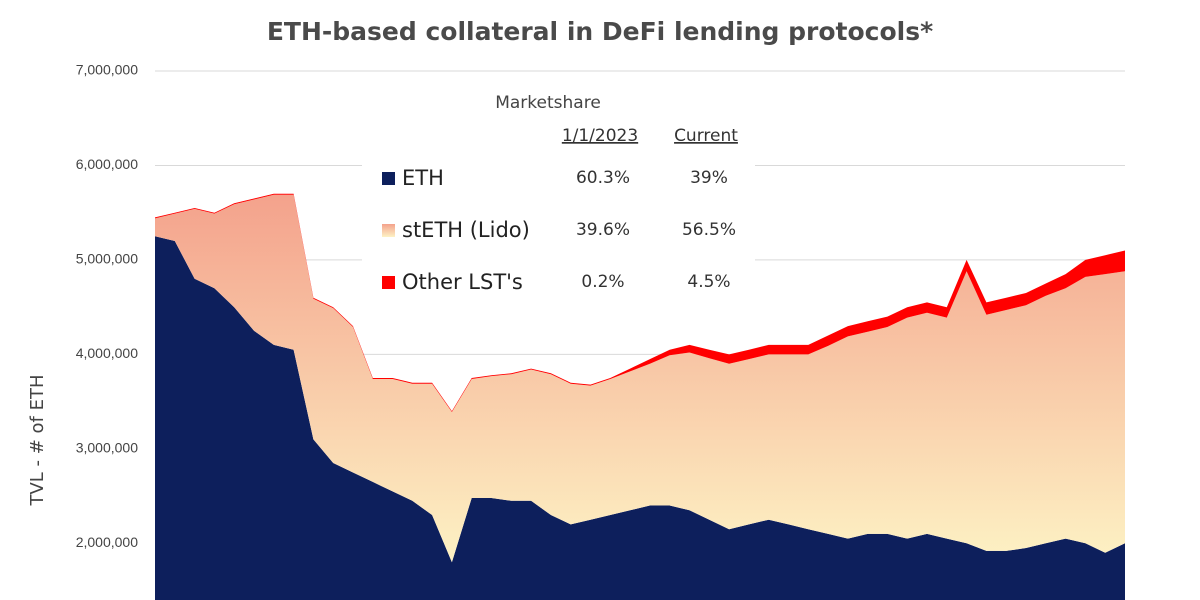  What do you see at coordinates (107, 259) in the screenshot?
I see `y-tick-label: 5,000,000` at bounding box center [107, 259].